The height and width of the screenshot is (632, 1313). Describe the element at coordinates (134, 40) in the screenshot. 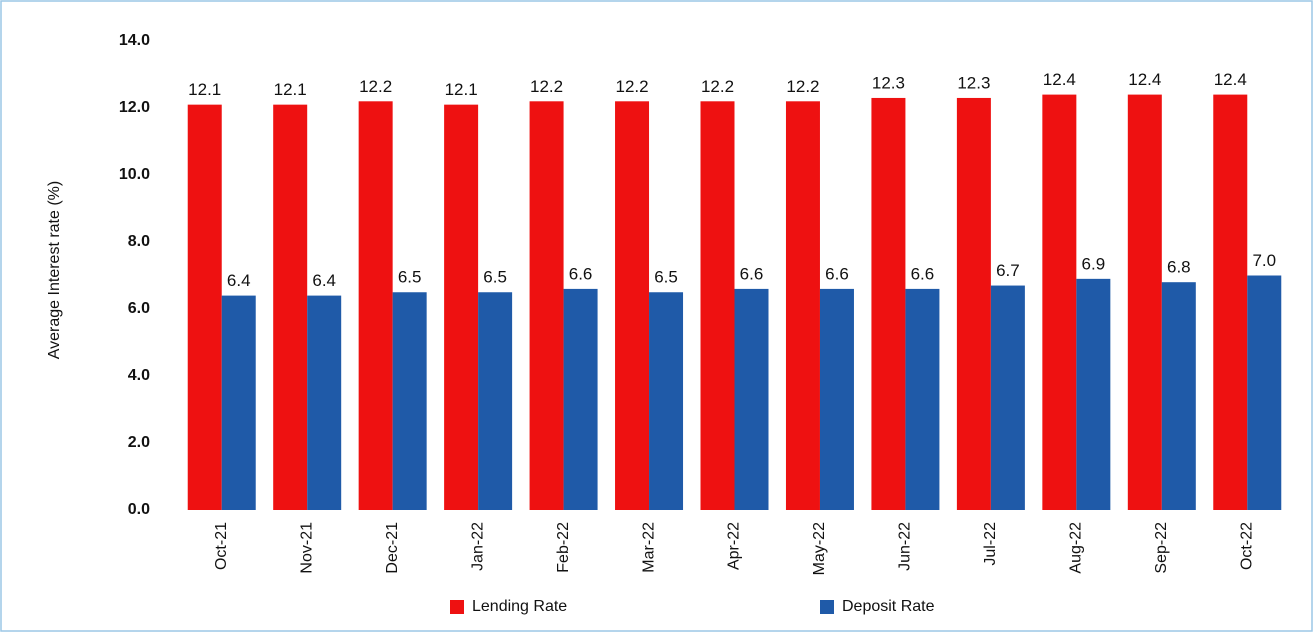

I see `y-tick-label: 14.0` at that location.